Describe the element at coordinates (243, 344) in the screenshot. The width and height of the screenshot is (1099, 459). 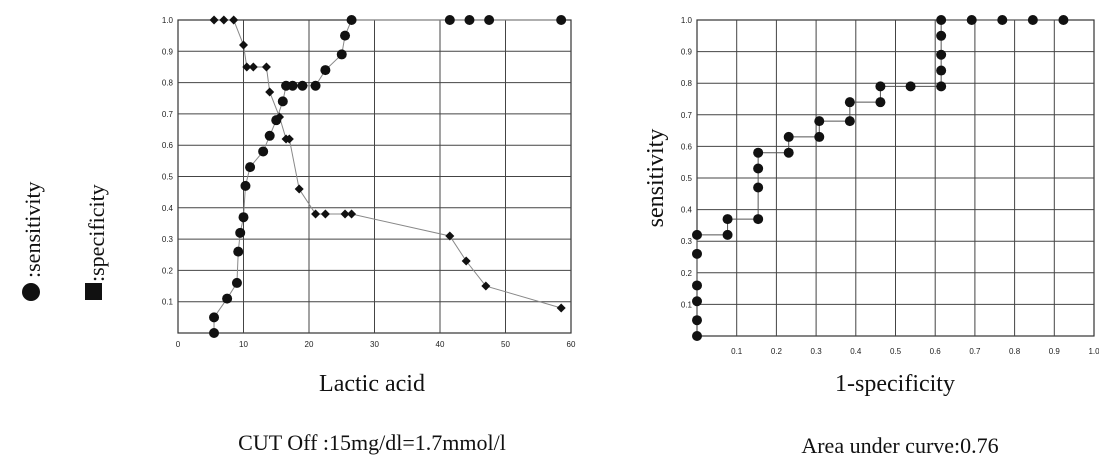
I see `left-x-tick-label: 10` at that location.